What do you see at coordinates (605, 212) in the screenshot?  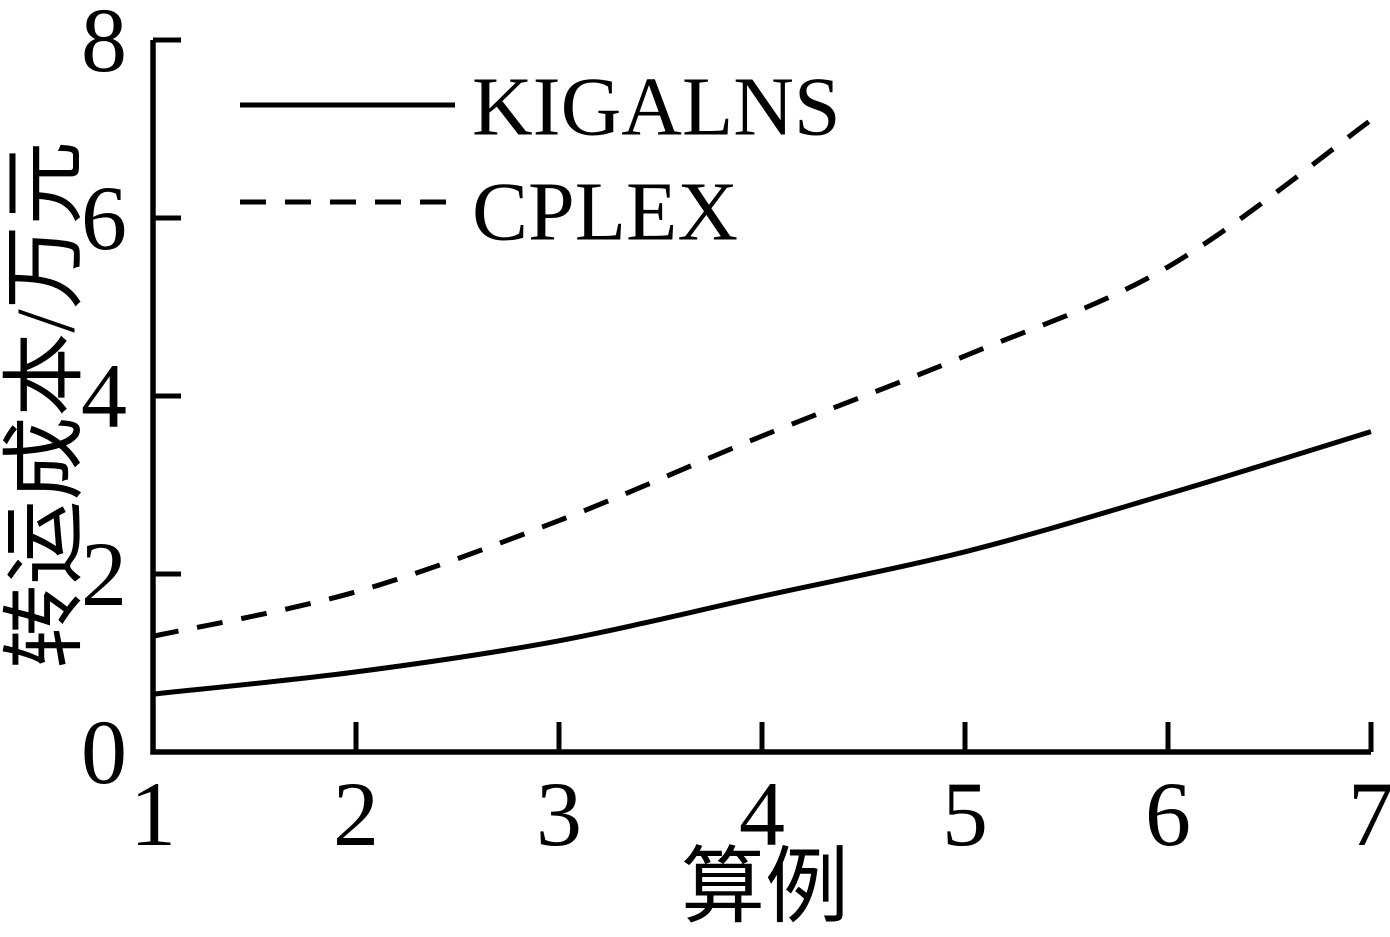 I see `legend-label-cplex: CPLEX` at bounding box center [605, 212].